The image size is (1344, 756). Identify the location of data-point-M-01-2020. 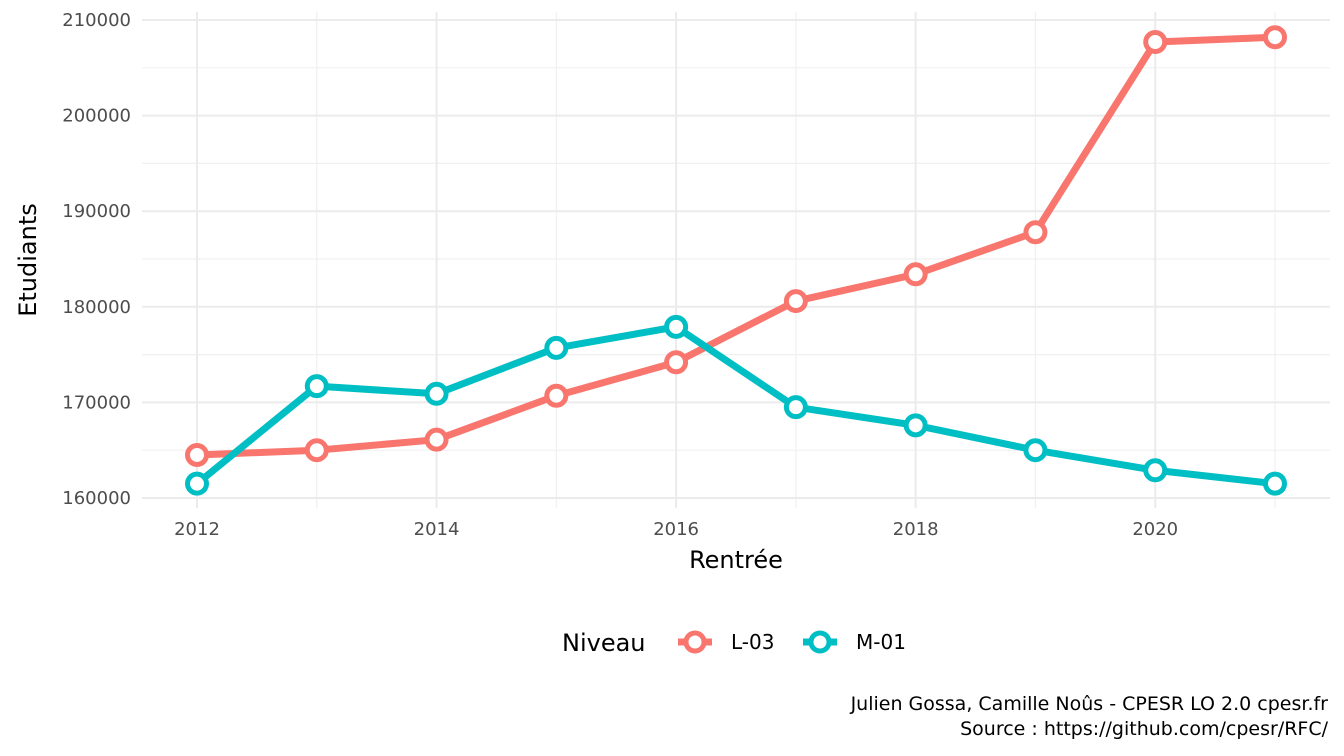
(1155, 470).